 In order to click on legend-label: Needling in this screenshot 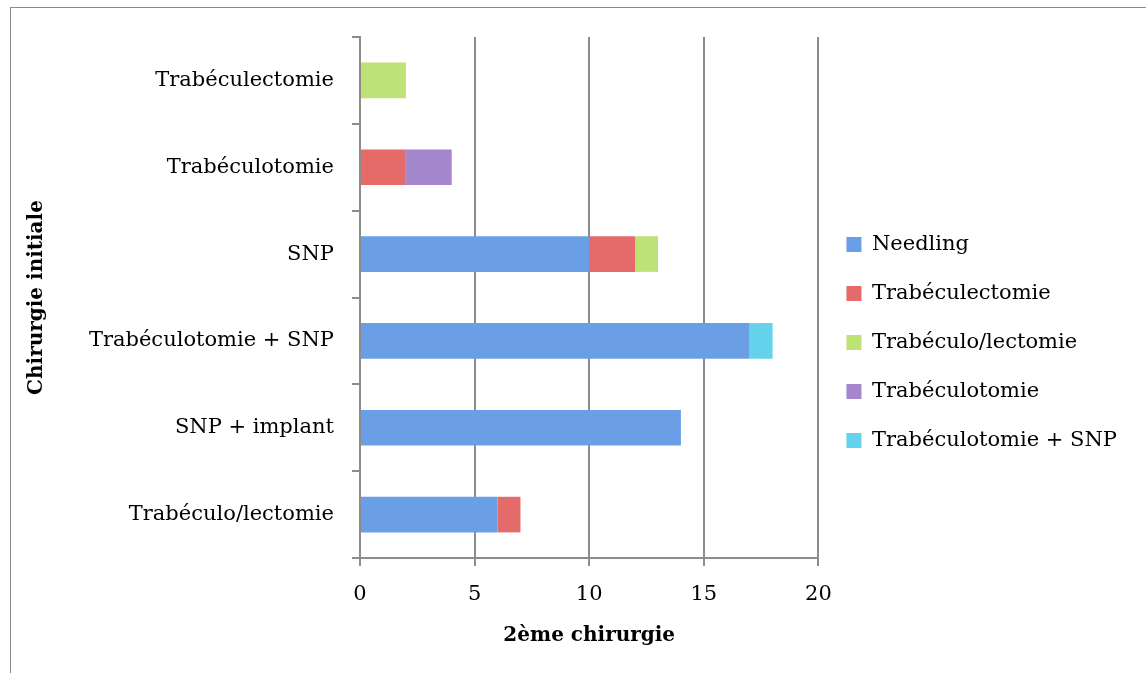, I will do `click(920, 242)`.